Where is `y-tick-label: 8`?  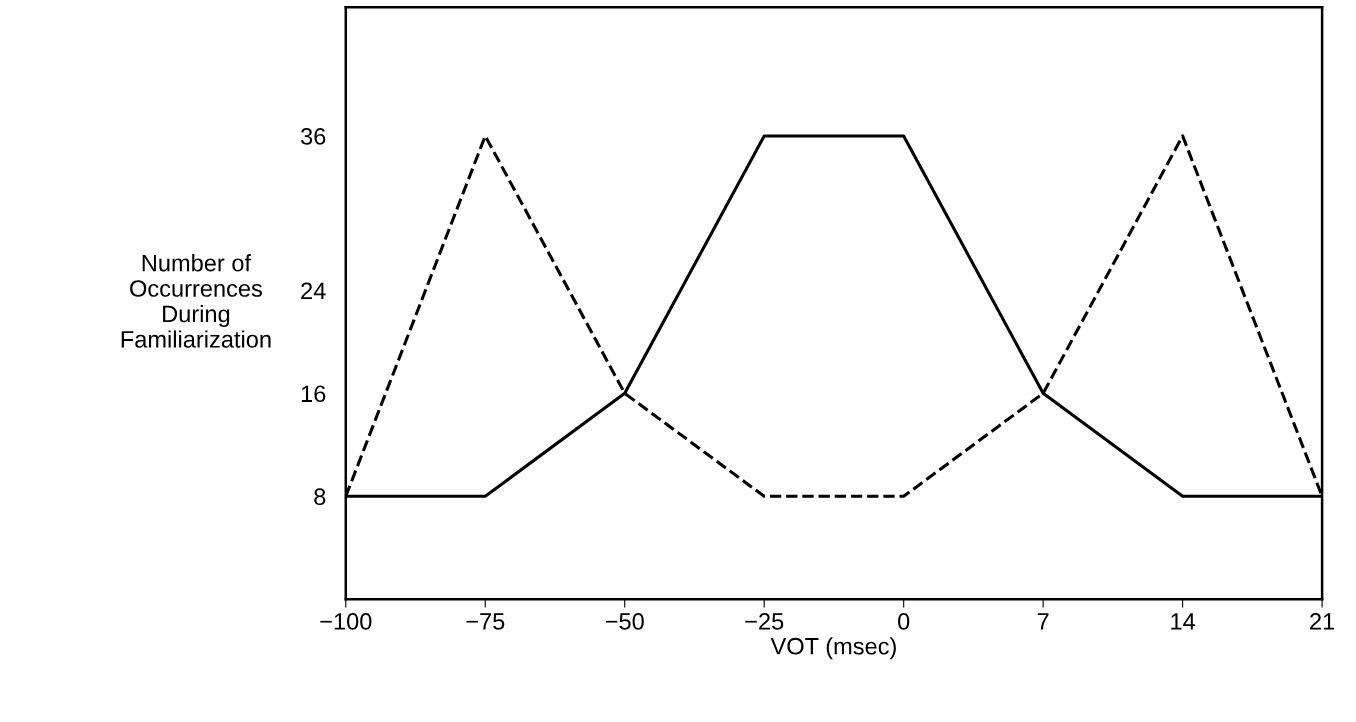 y-tick-label: 8 is located at coordinates (320, 497).